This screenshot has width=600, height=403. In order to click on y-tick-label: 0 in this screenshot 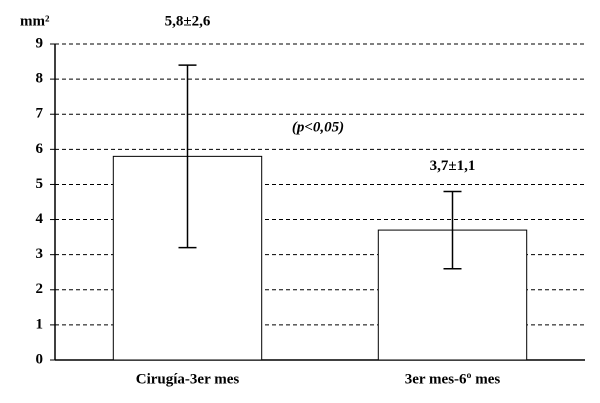, I will do `click(40, 359)`.